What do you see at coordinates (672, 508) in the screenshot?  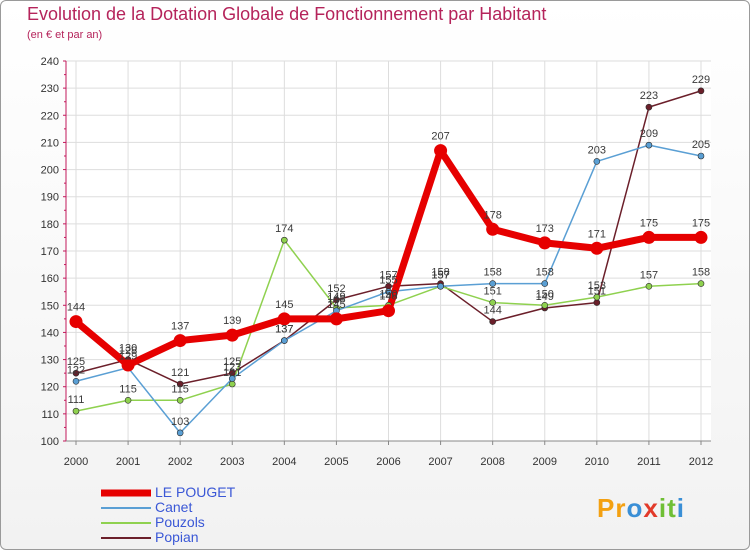 I see `logo-letter: t` at bounding box center [672, 508].